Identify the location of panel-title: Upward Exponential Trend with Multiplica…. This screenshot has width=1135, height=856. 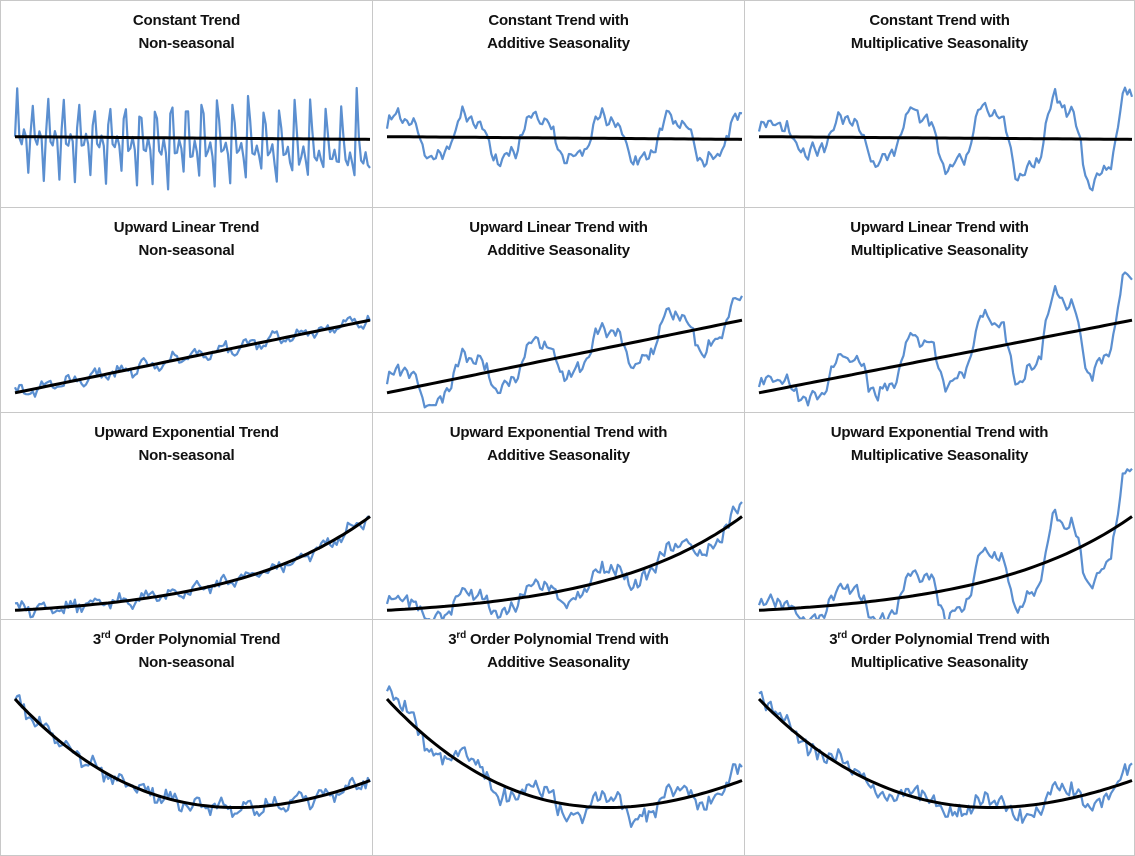
(939, 444).